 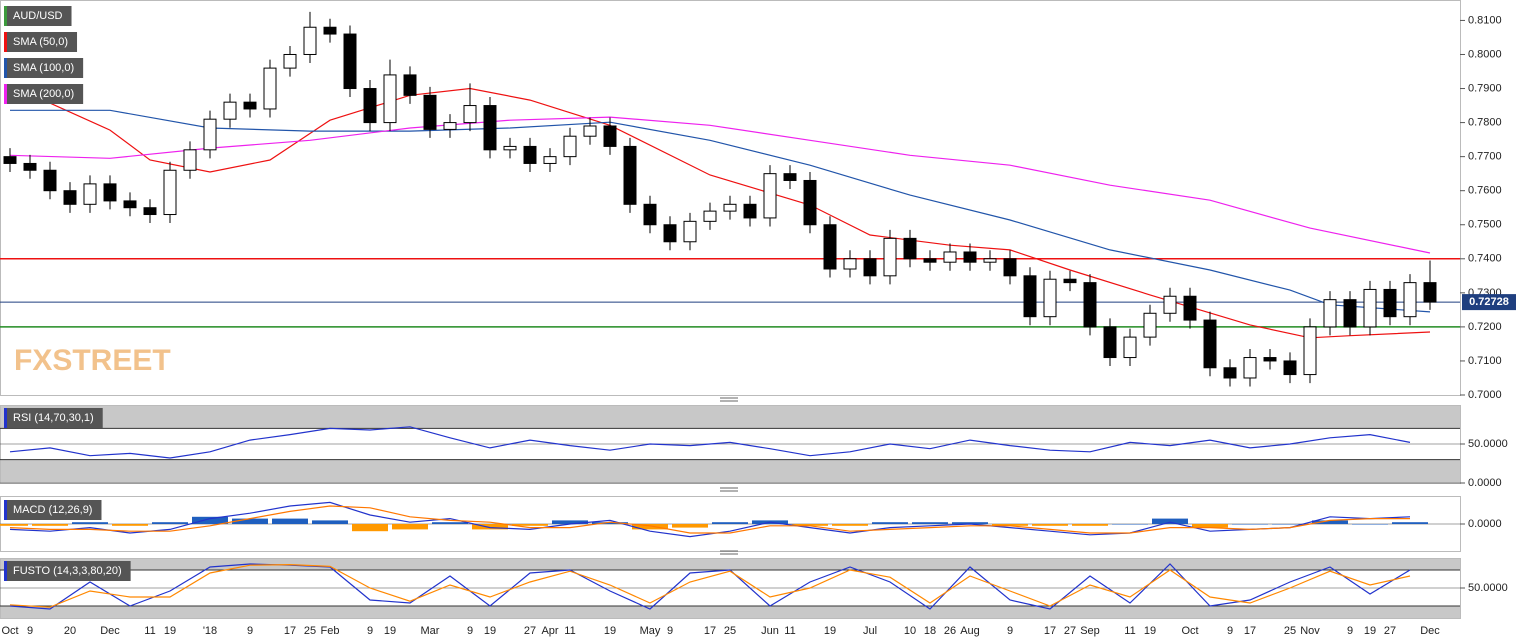 What do you see at coordinates (1489, 302) in the screenshot?
I see `last-price-label: 0.72728` at bounding box center [1489, 302].